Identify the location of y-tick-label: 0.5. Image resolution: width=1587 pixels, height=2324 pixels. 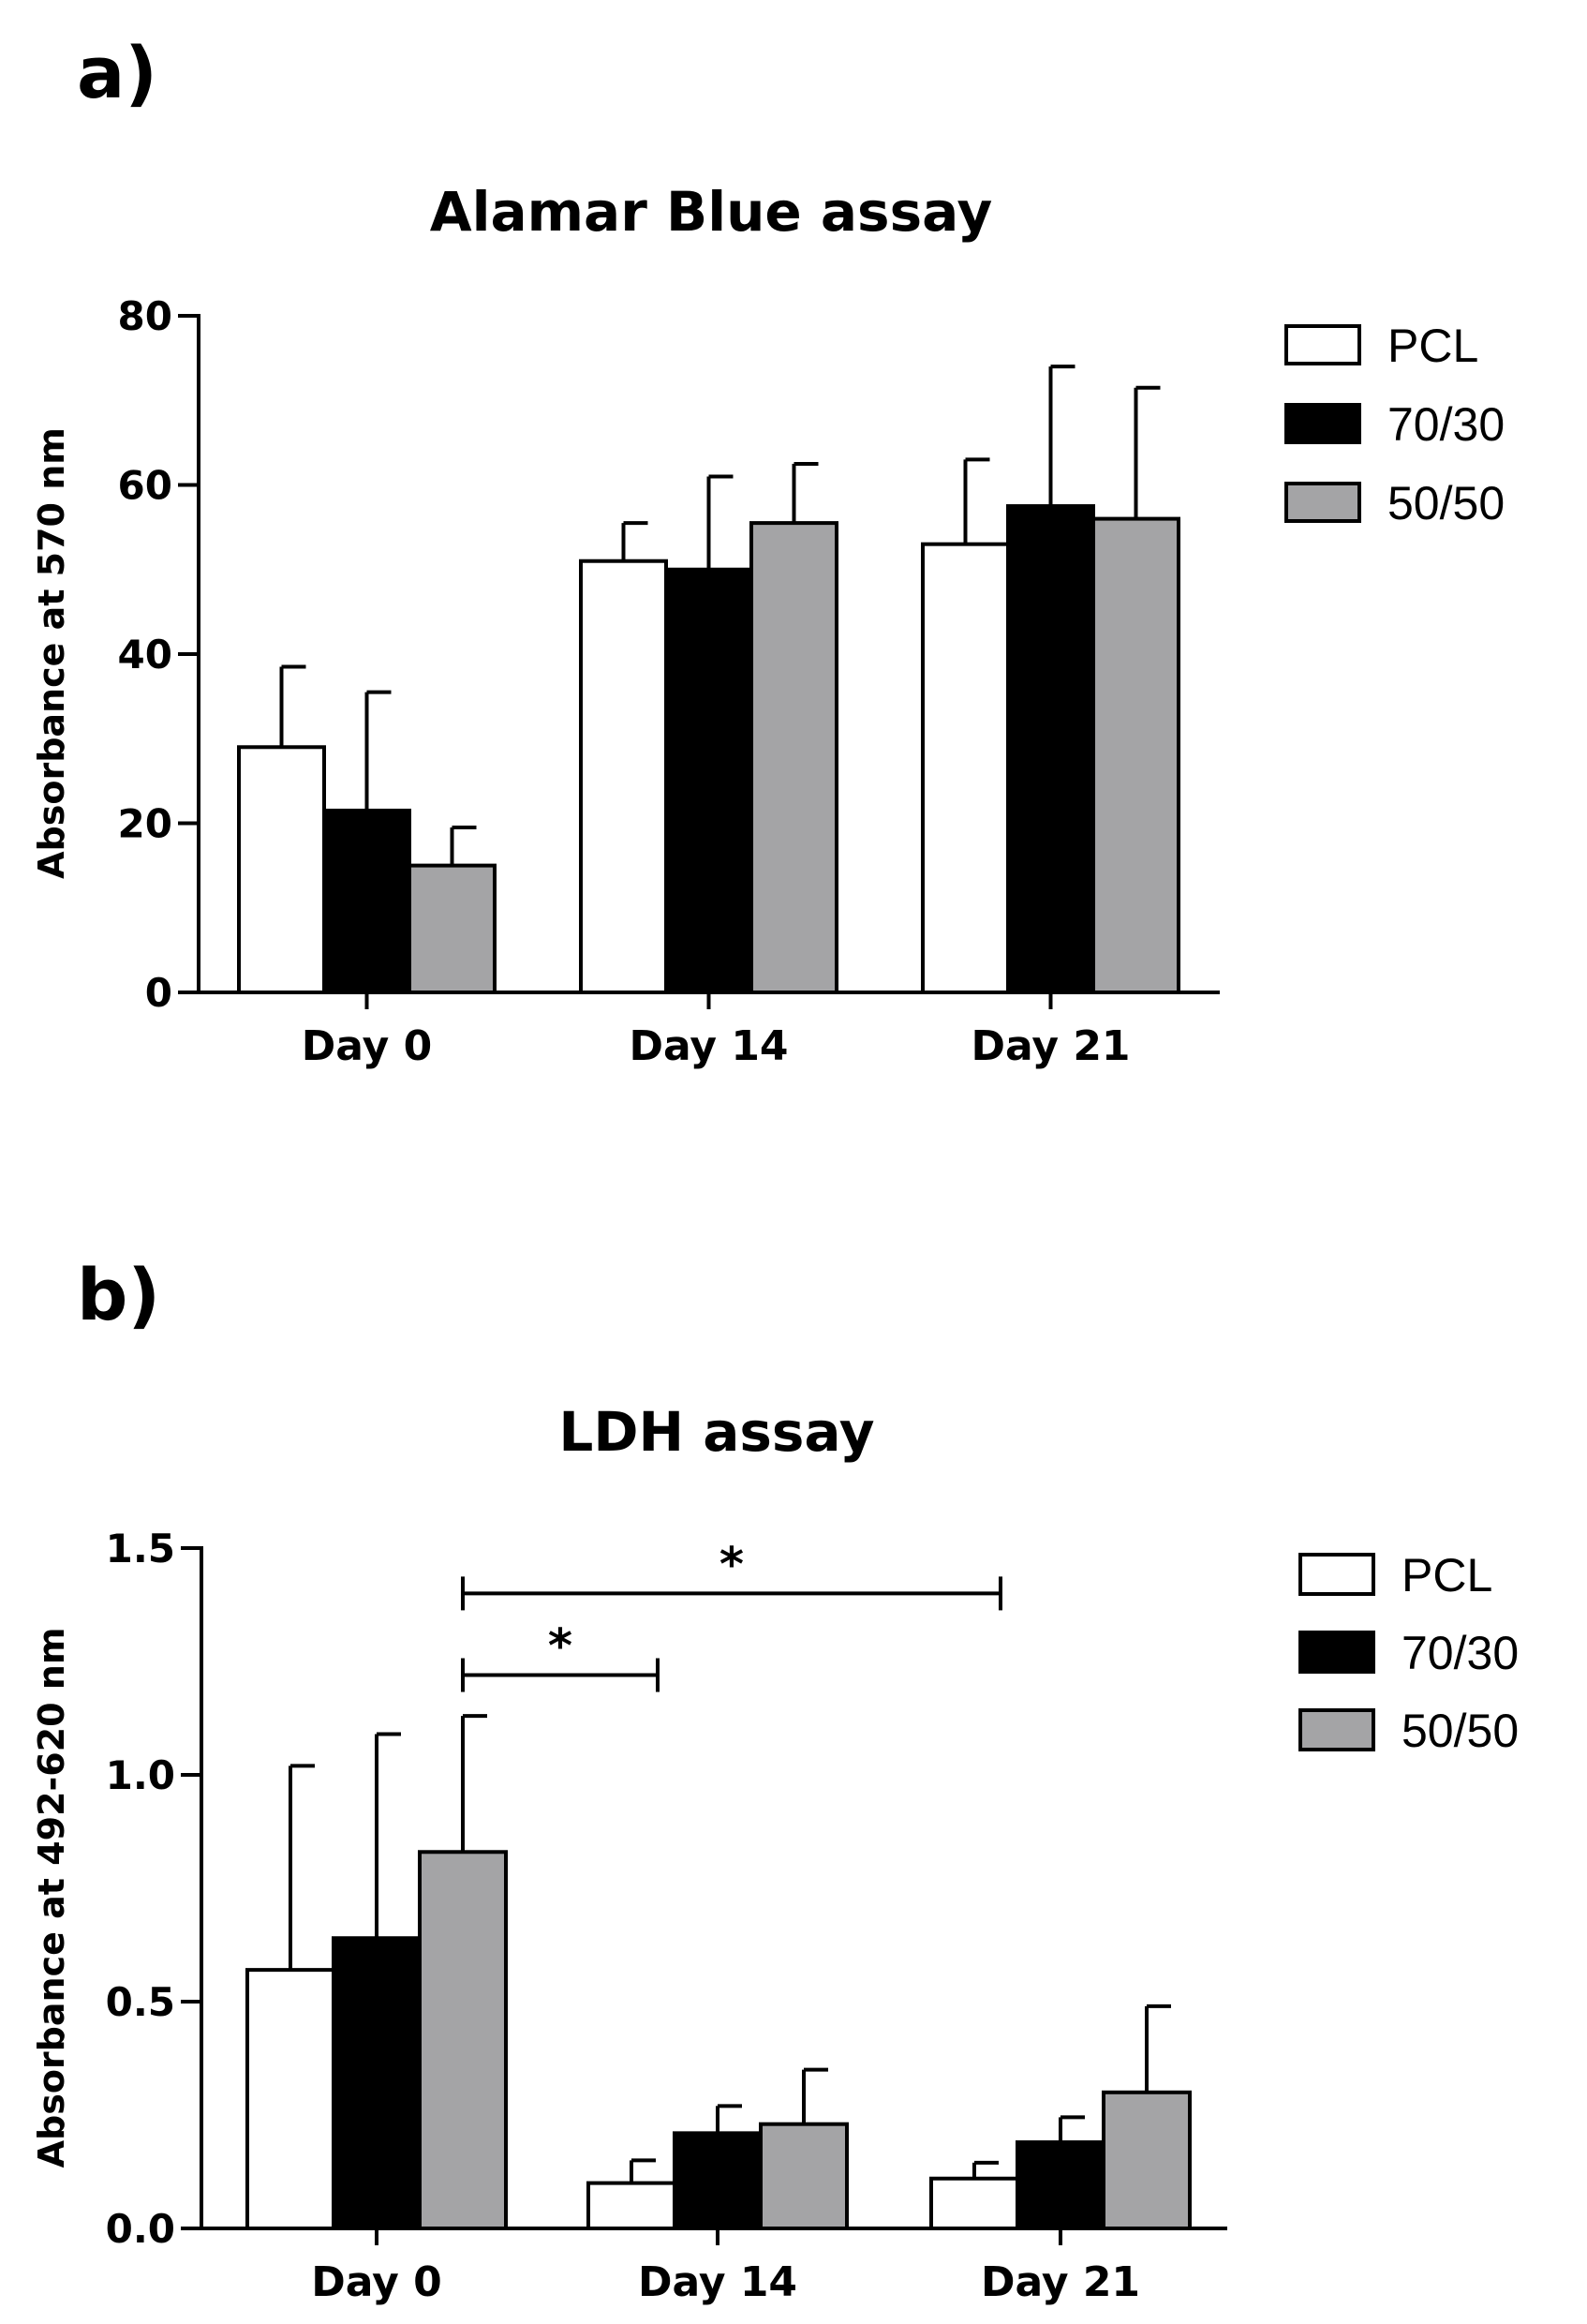
(140, 2002).